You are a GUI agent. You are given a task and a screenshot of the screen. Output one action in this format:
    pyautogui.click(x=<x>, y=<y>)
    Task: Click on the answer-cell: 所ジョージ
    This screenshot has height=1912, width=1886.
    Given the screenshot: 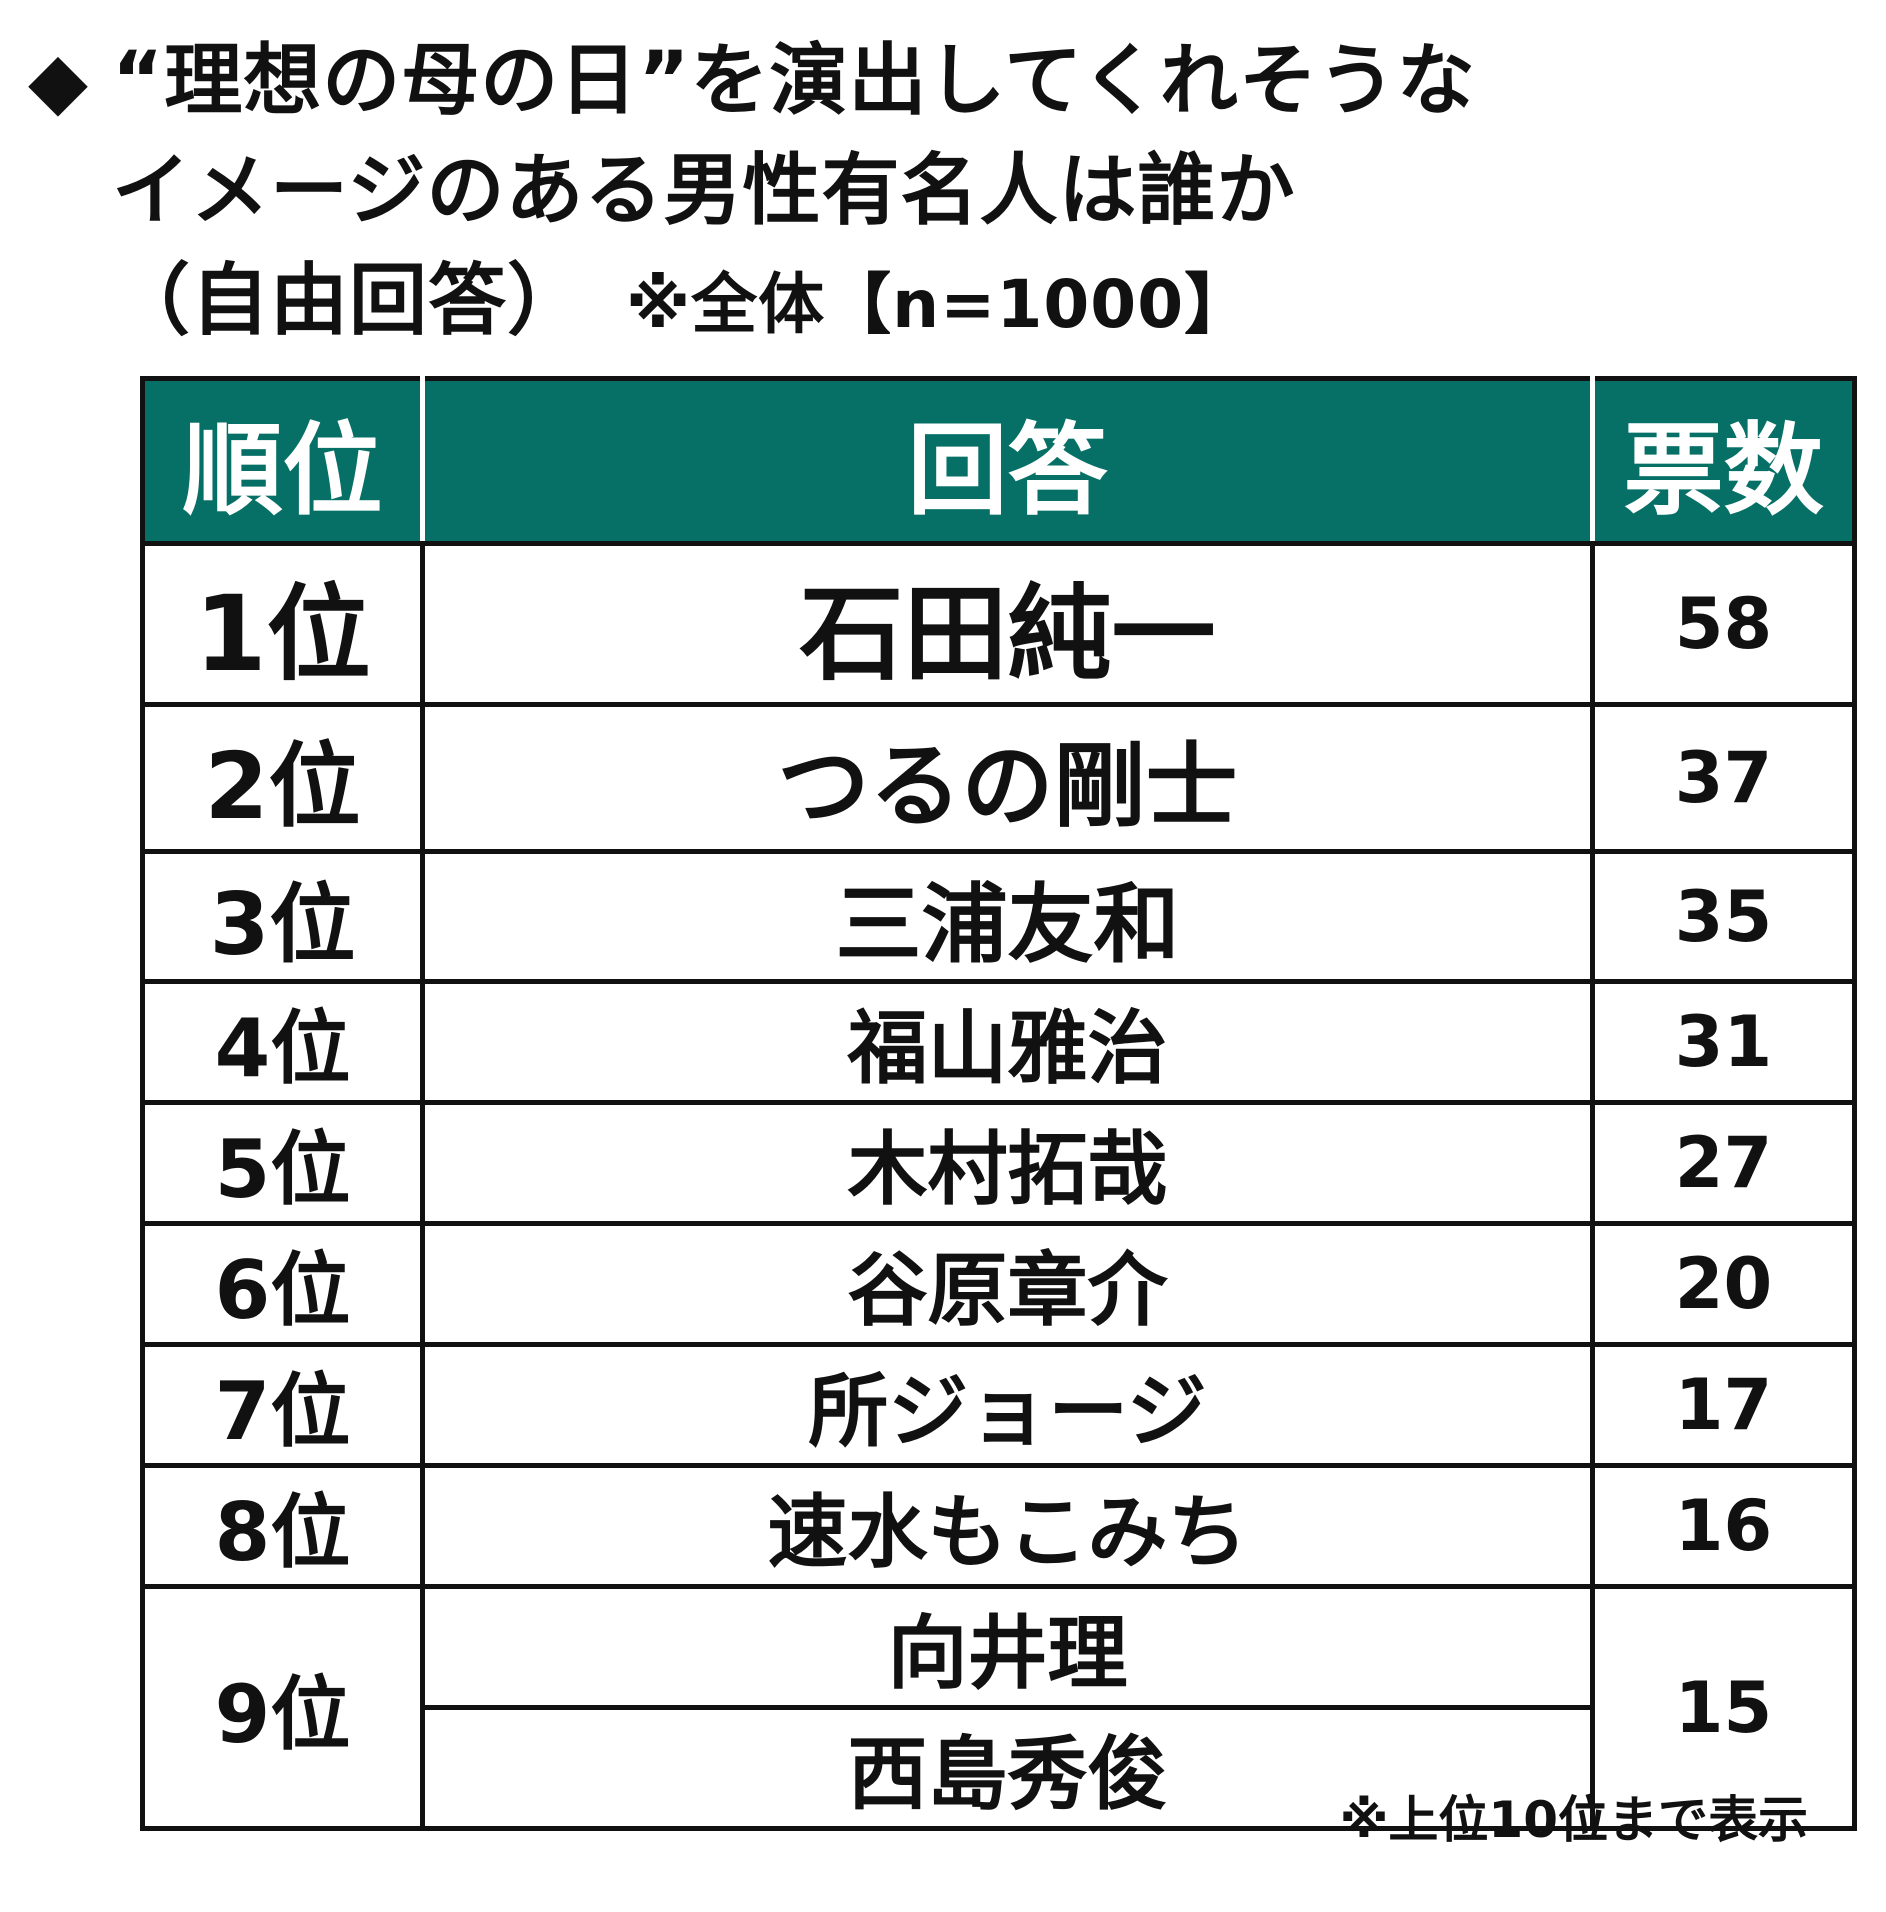 What is the action you would take?
    pyautogui.click(x=1007, y=1405)
    